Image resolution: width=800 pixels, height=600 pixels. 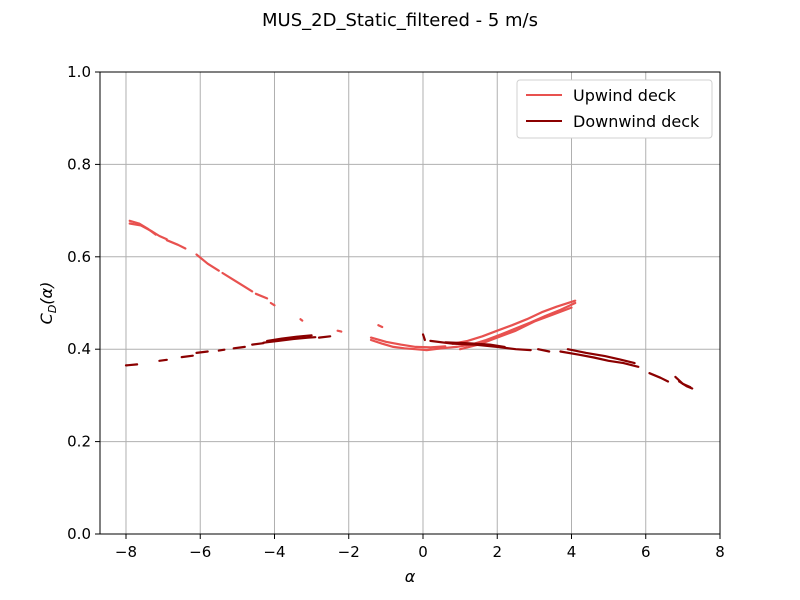 I want to click on x-tick-label: −4, so click(x=274, y=552).